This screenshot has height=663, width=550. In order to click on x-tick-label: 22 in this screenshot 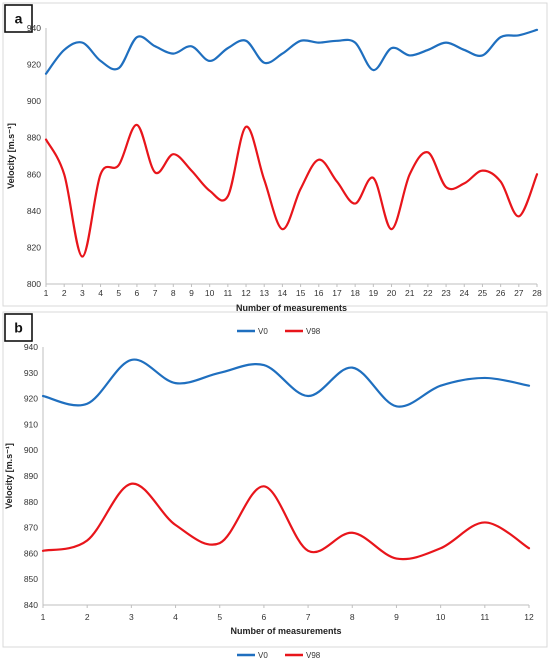, I will do `click(428, 293)`.